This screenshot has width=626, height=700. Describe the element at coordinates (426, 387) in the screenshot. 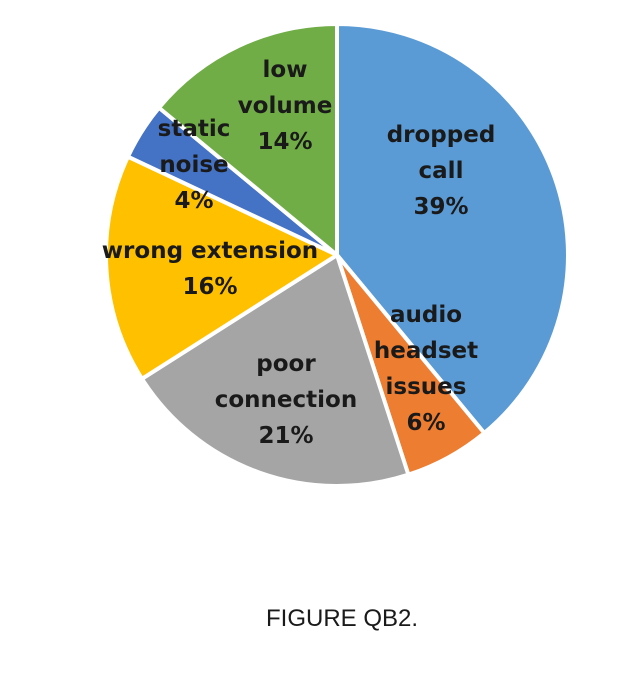

I see `slice-name: issues` at that location.